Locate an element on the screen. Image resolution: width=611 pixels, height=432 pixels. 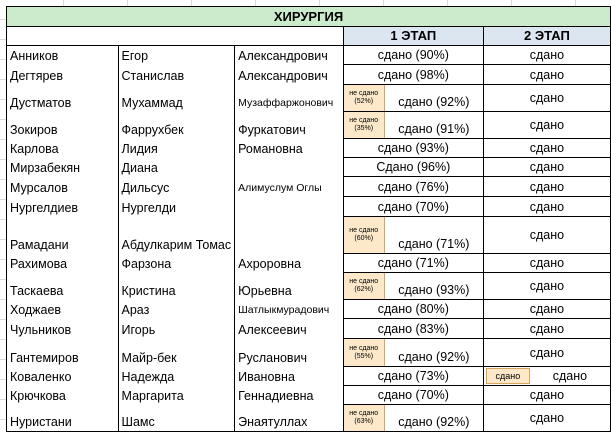
last-name-cell: Рахимова is located at coordinates (62, 263).